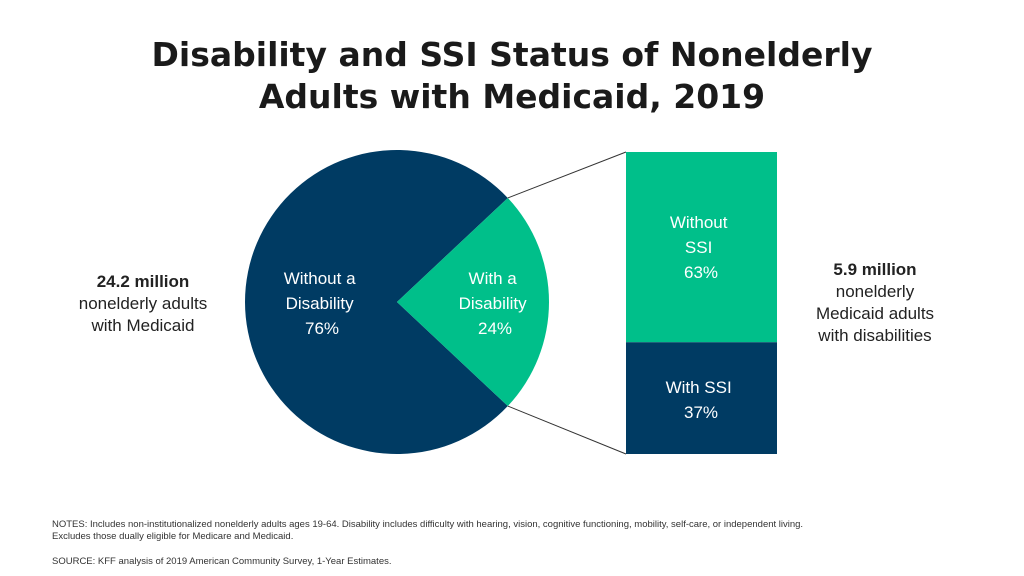 The image size is (1024, 576). I want to click on total-medicaid-line-2: with Medicaid, so click(143, 325).